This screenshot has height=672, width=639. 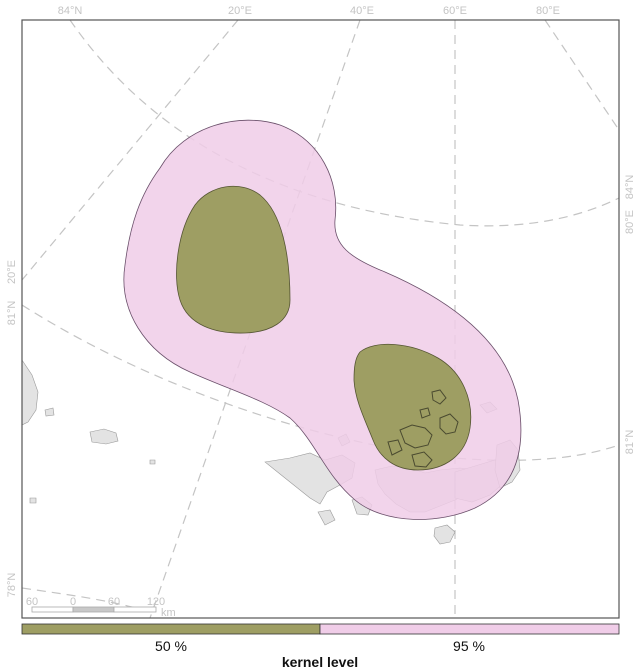 I want to click on graticule-parallel, so click(x=86, y=600).